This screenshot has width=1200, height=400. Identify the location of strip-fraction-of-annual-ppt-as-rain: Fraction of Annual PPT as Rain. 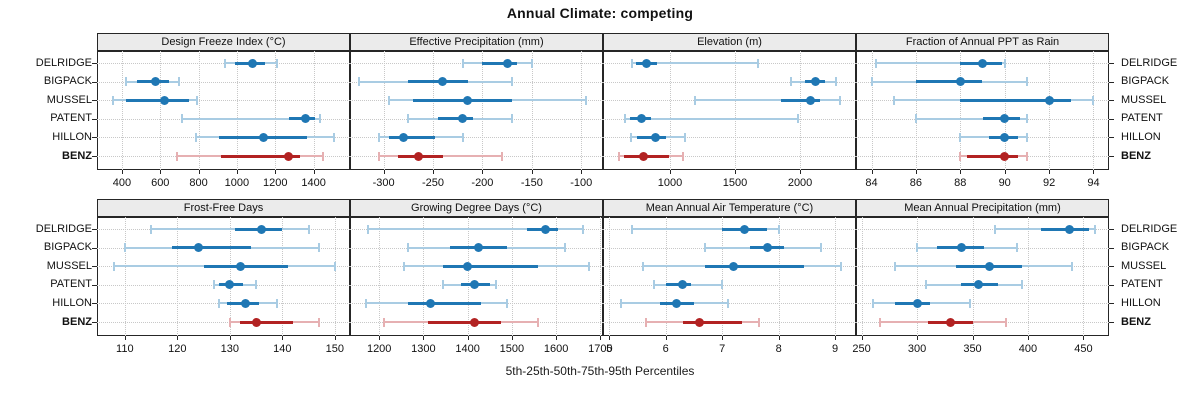
(982, 42).